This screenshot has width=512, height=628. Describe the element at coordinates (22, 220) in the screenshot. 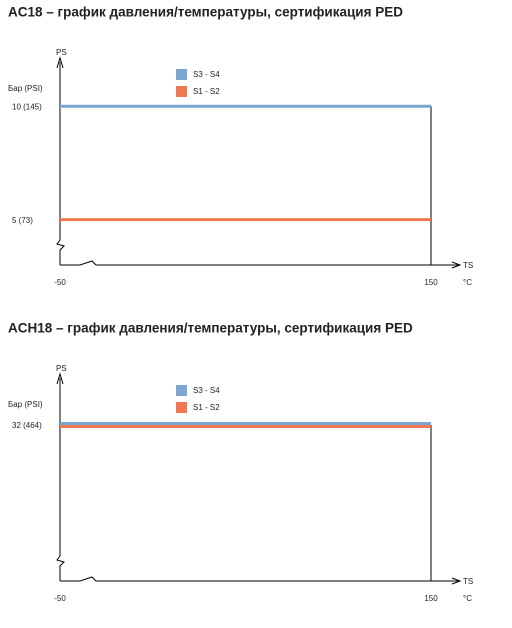

I see `y-tick-label: 5 (73)` at that location.